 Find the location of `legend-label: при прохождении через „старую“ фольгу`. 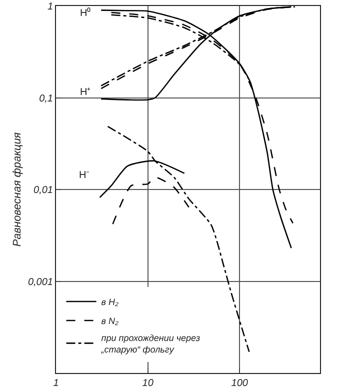

legend-label: при прохождении через „старую“ фольгу is located at coordinates (150, 343).